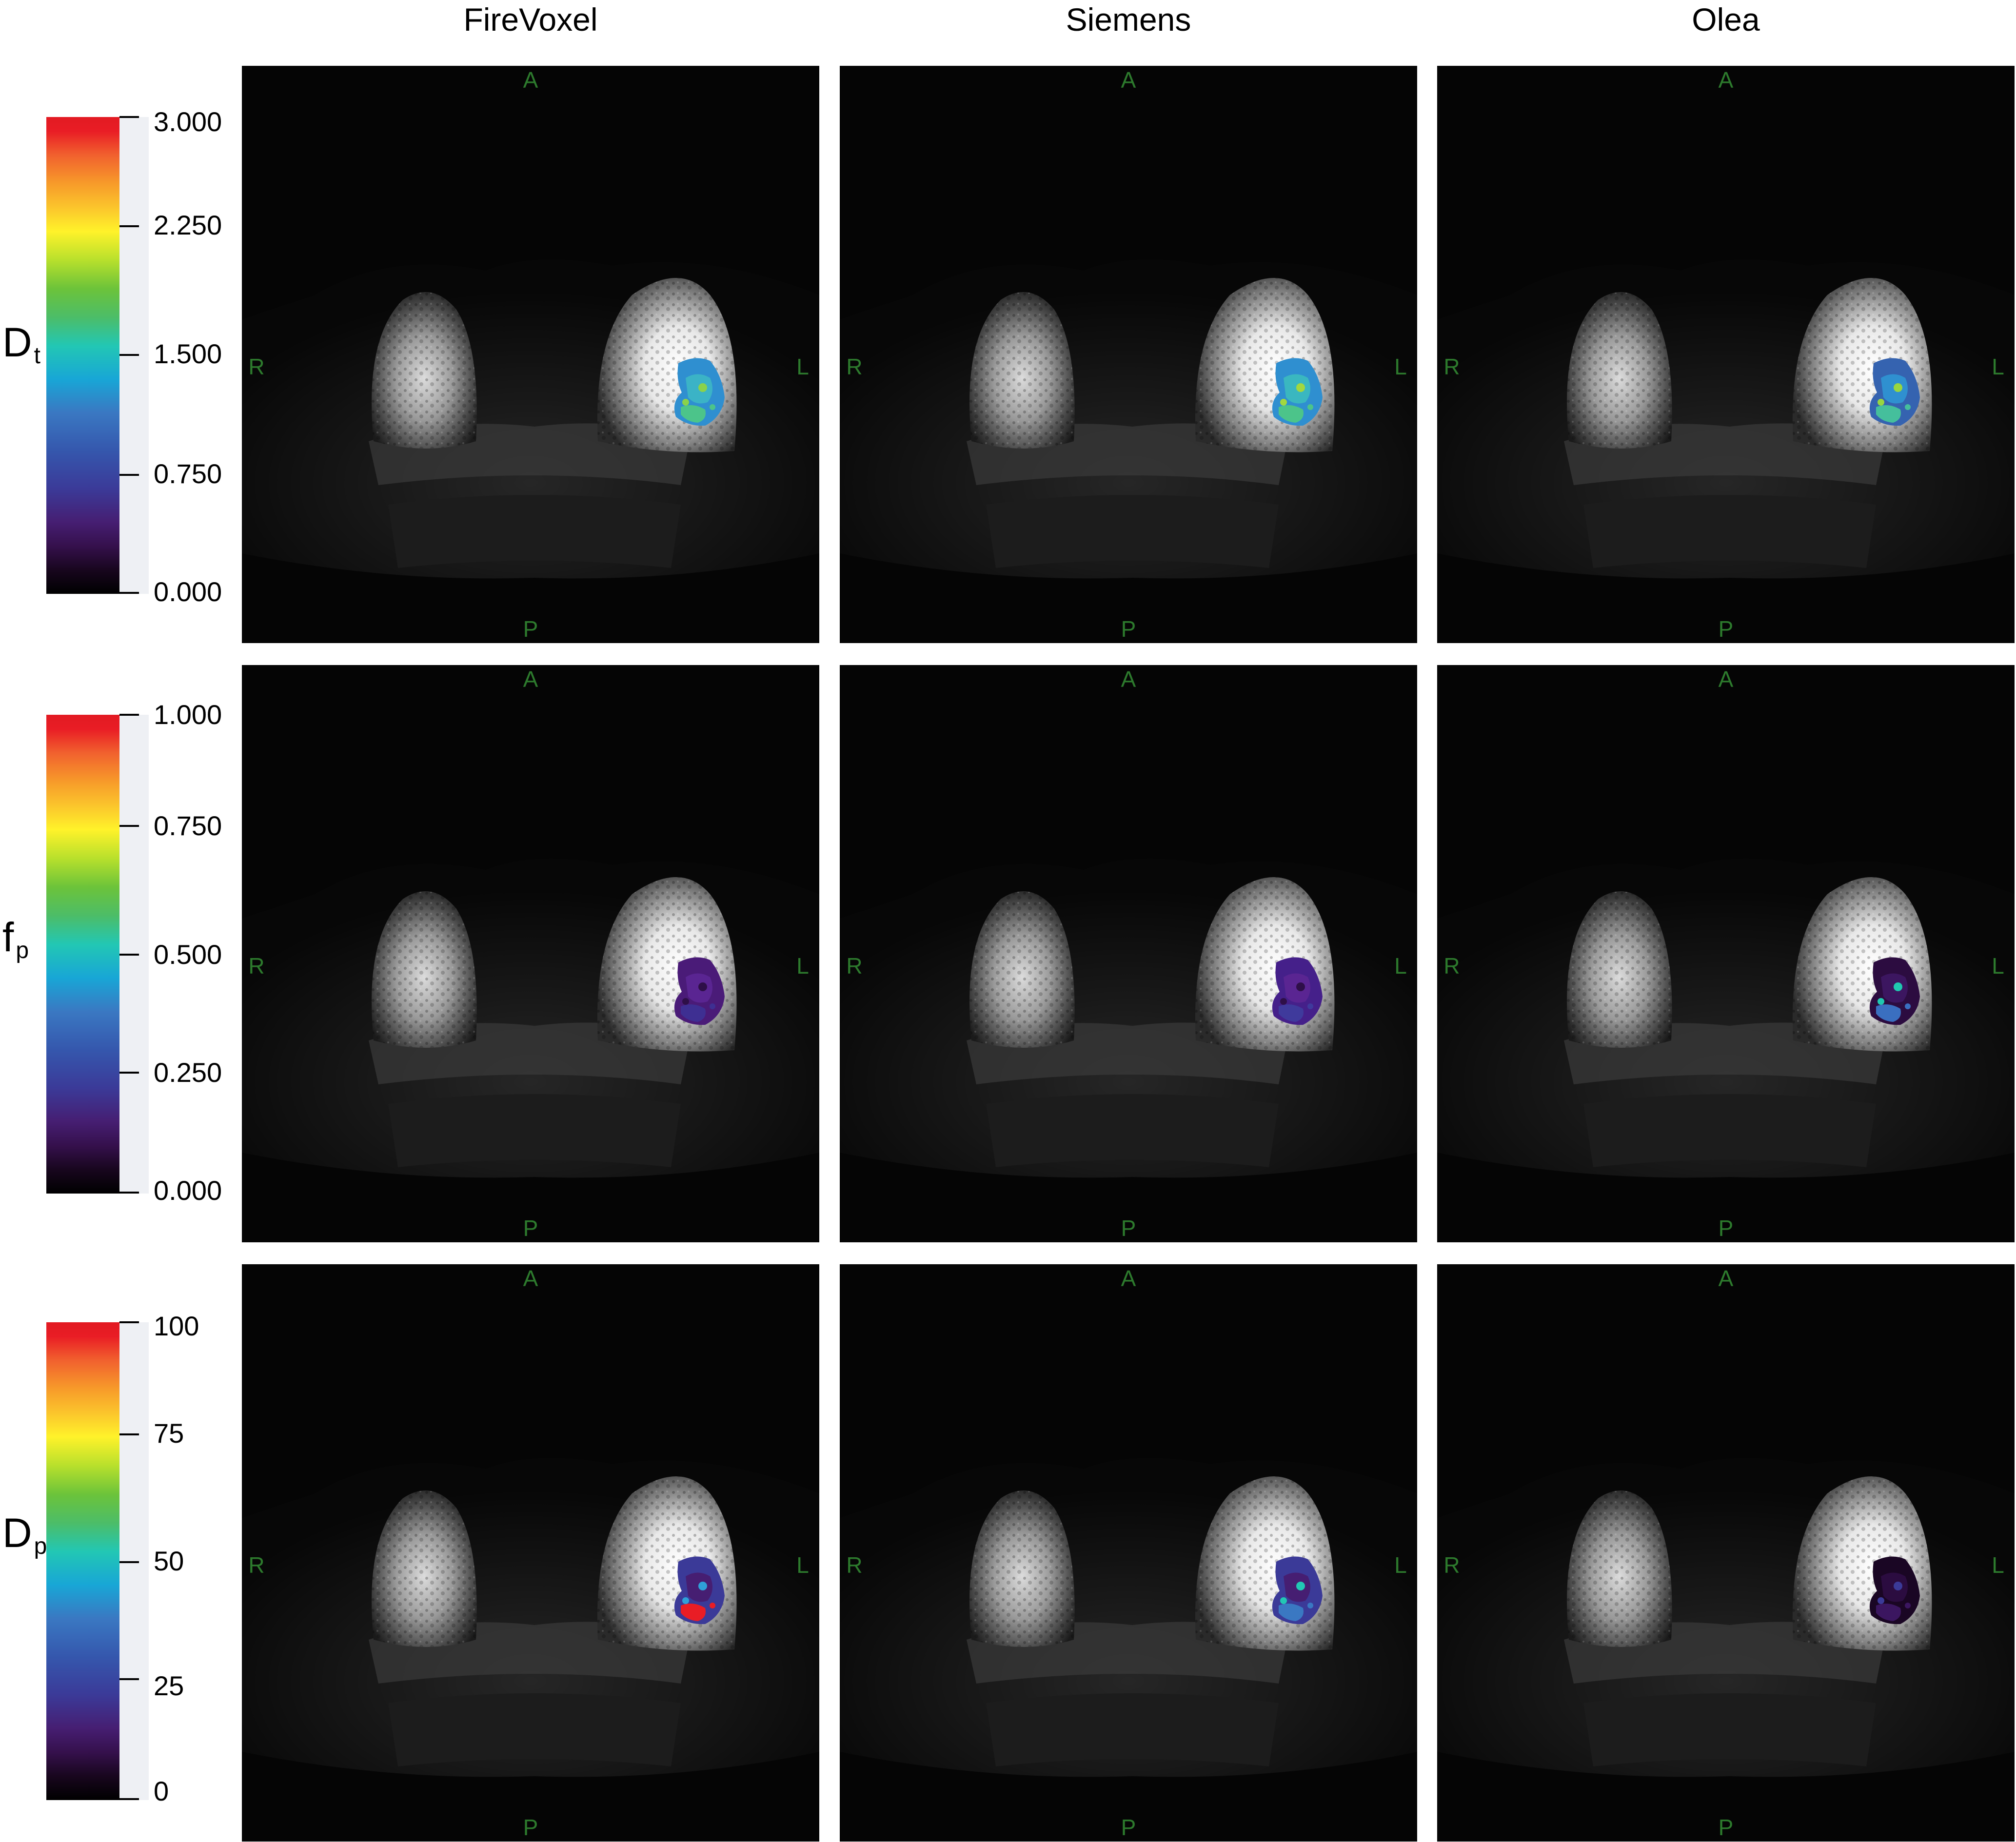 Image resolution: width=2016 pixels, height=1842 pixels. Describe the element at coordinates (176, 1326) in the screenshot. I see `tick-label: 100` at that location.